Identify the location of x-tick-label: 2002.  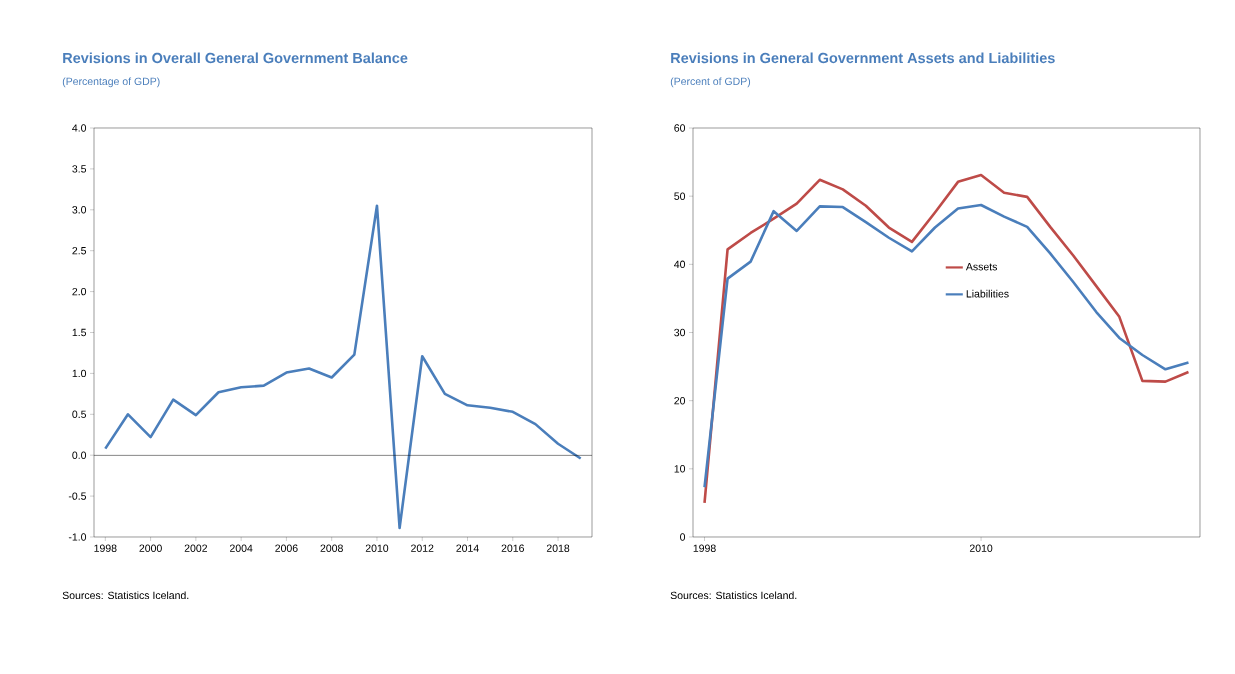
(196, 548).